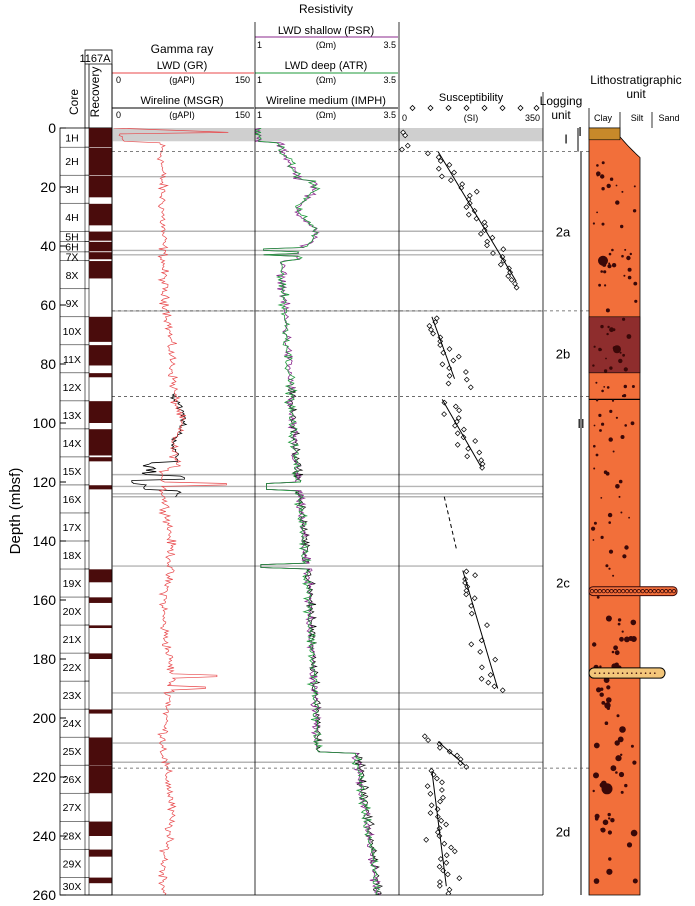  I want to click on depth-tick-label-80: 80, so click(48, 364).